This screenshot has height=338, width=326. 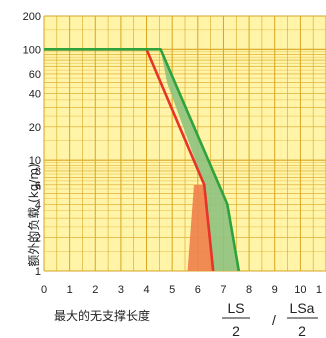 What do you see at coordinates (235, 308) in the screenshot?
I see `formula-num1: LS` at bounding box center [235, 308].